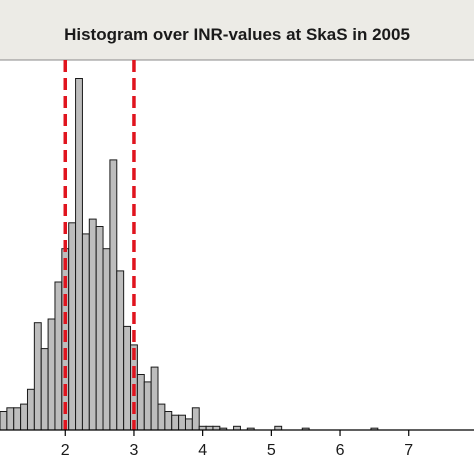 This screenshot has height=474, width=474. What do you see at coordinates (340, 450) in the screenshot?
I see `x-tick-label: 6` at bounding box center [340, 450].